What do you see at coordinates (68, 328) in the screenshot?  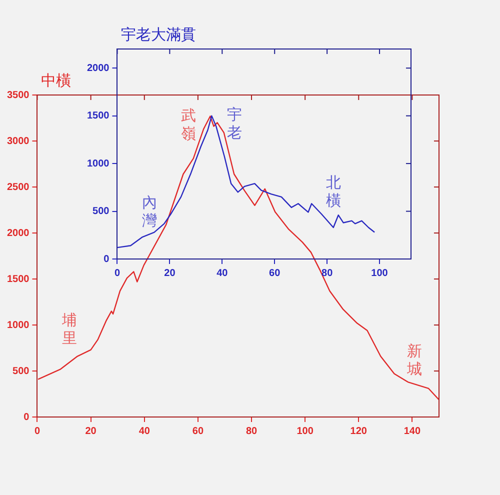 I see `annotation: 埔里` at bounding box center [68, 328].